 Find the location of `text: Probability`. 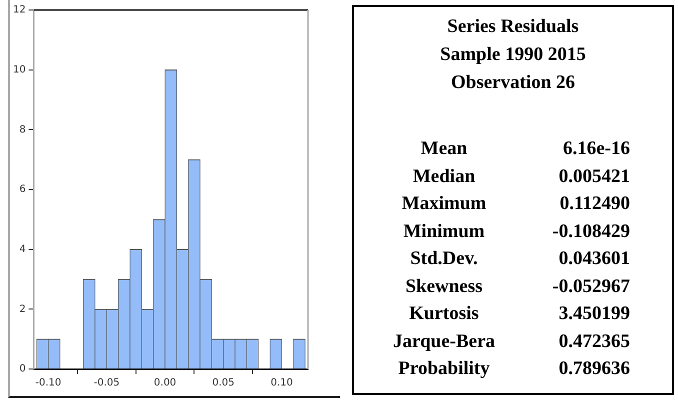

text: Probability is located at coordinates (444, 369).